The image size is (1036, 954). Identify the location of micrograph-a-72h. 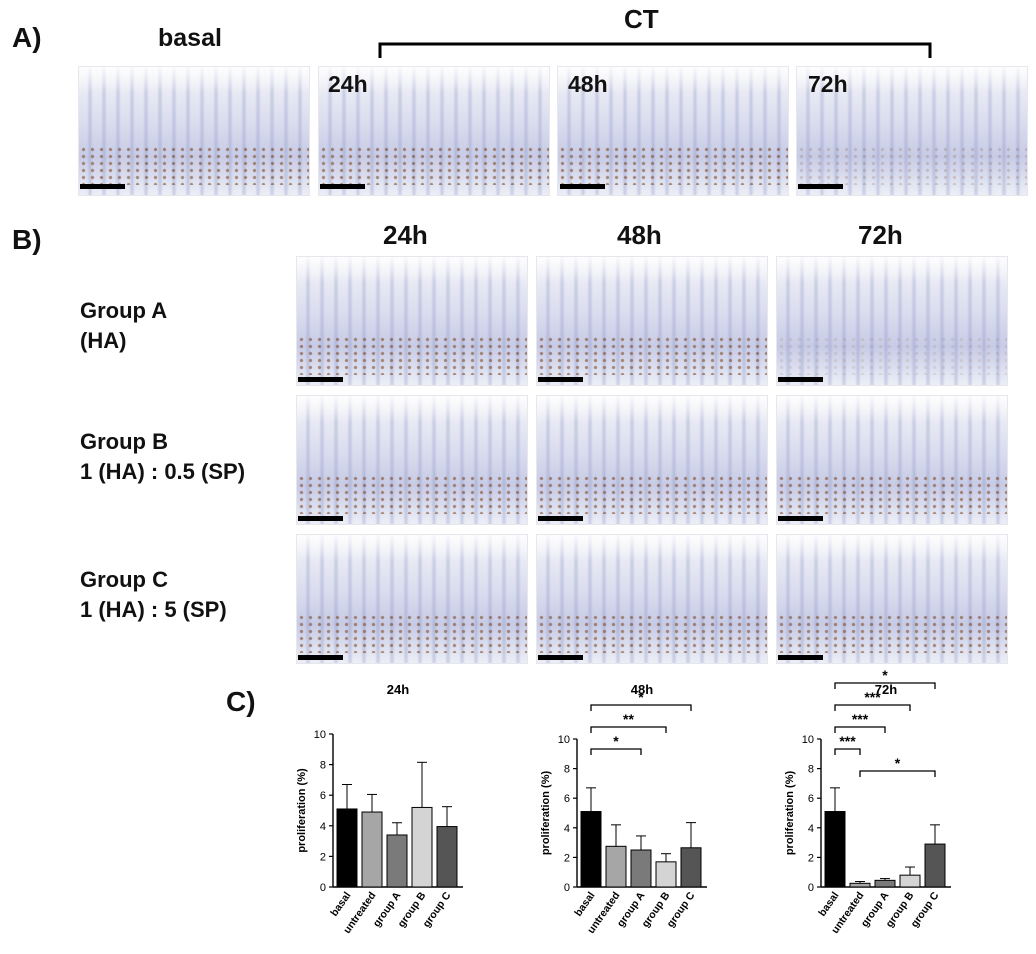
(912, 131).